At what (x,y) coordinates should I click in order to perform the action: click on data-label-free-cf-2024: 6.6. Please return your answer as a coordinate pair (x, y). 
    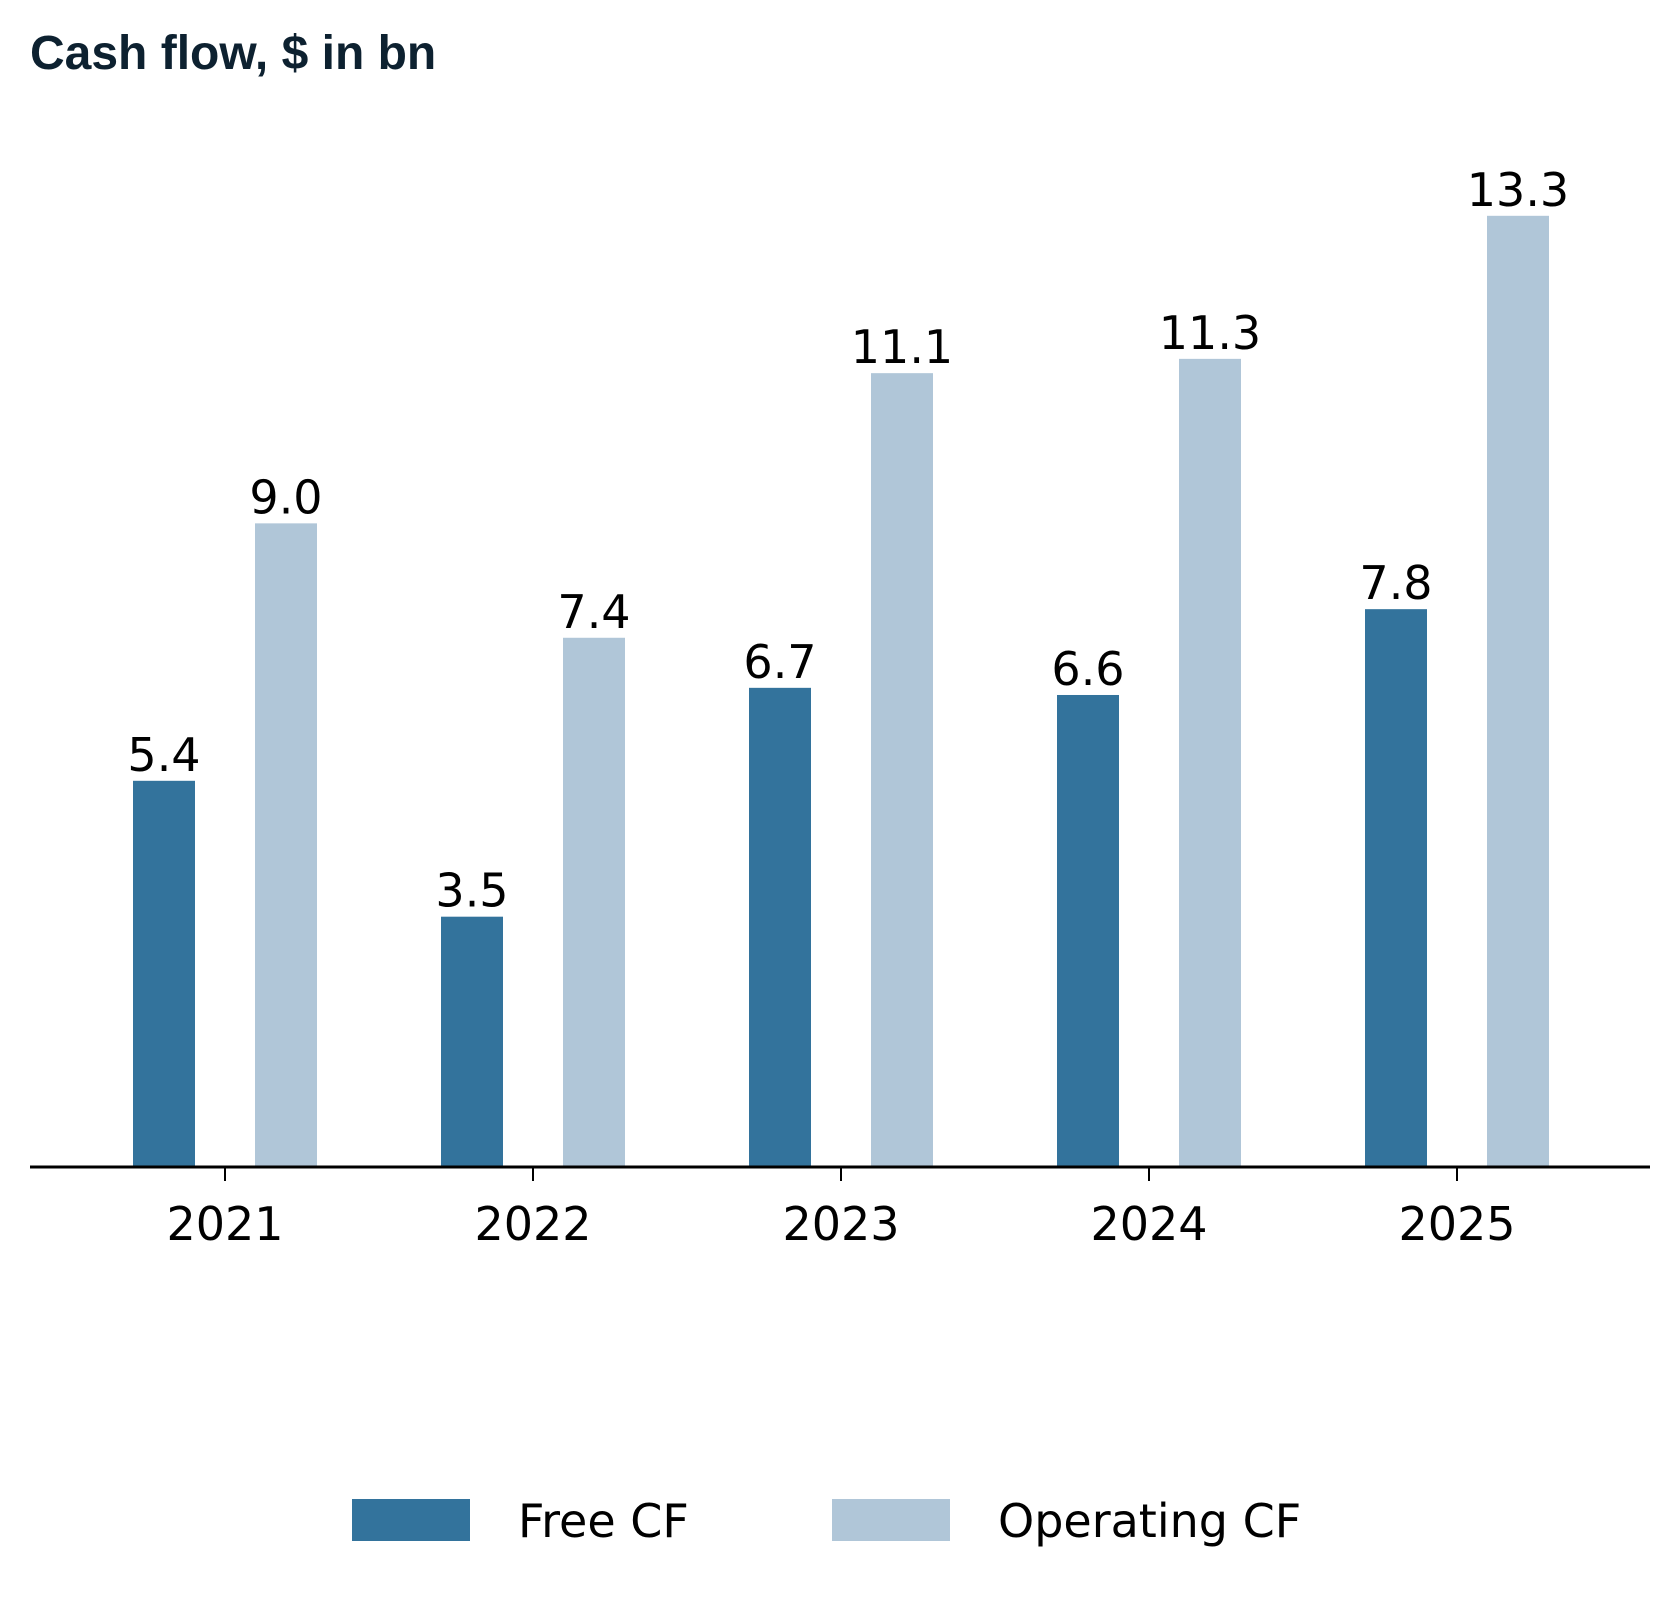
    Looking at the image, I should click on (1087, 669).